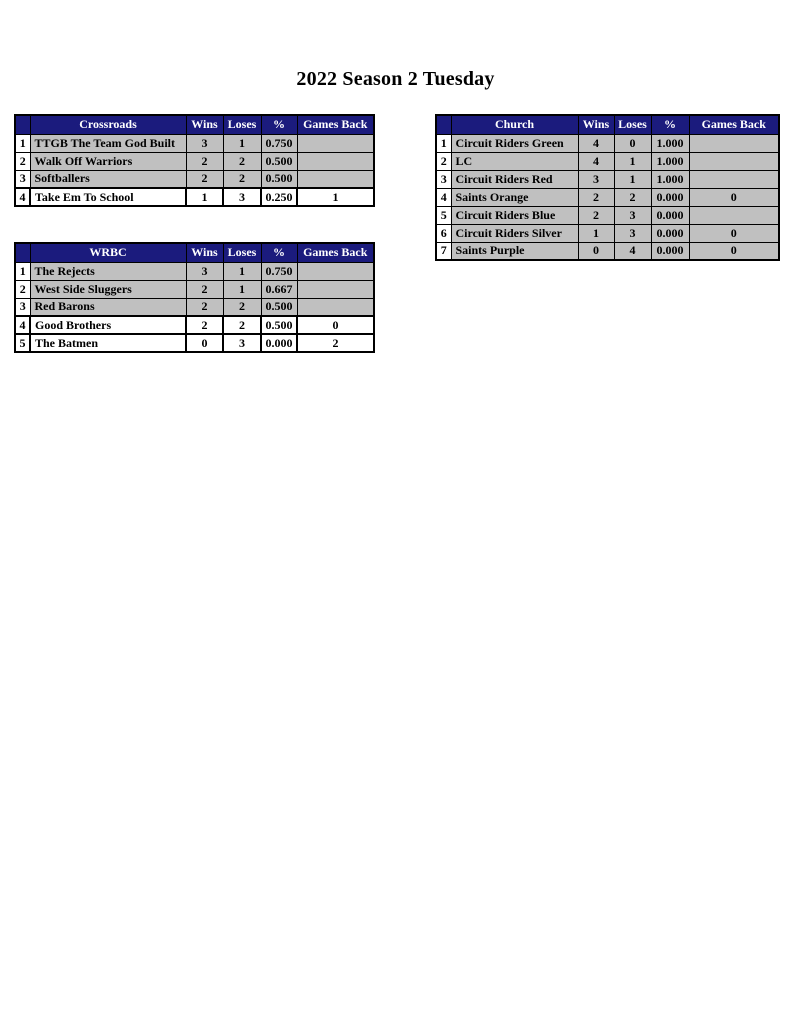  What do you see at coordinates (194, 197) in the screenshot?
I see `team-row: 4 Take Em To School 1 3 0.250 1` at bounding box center [194, 197].